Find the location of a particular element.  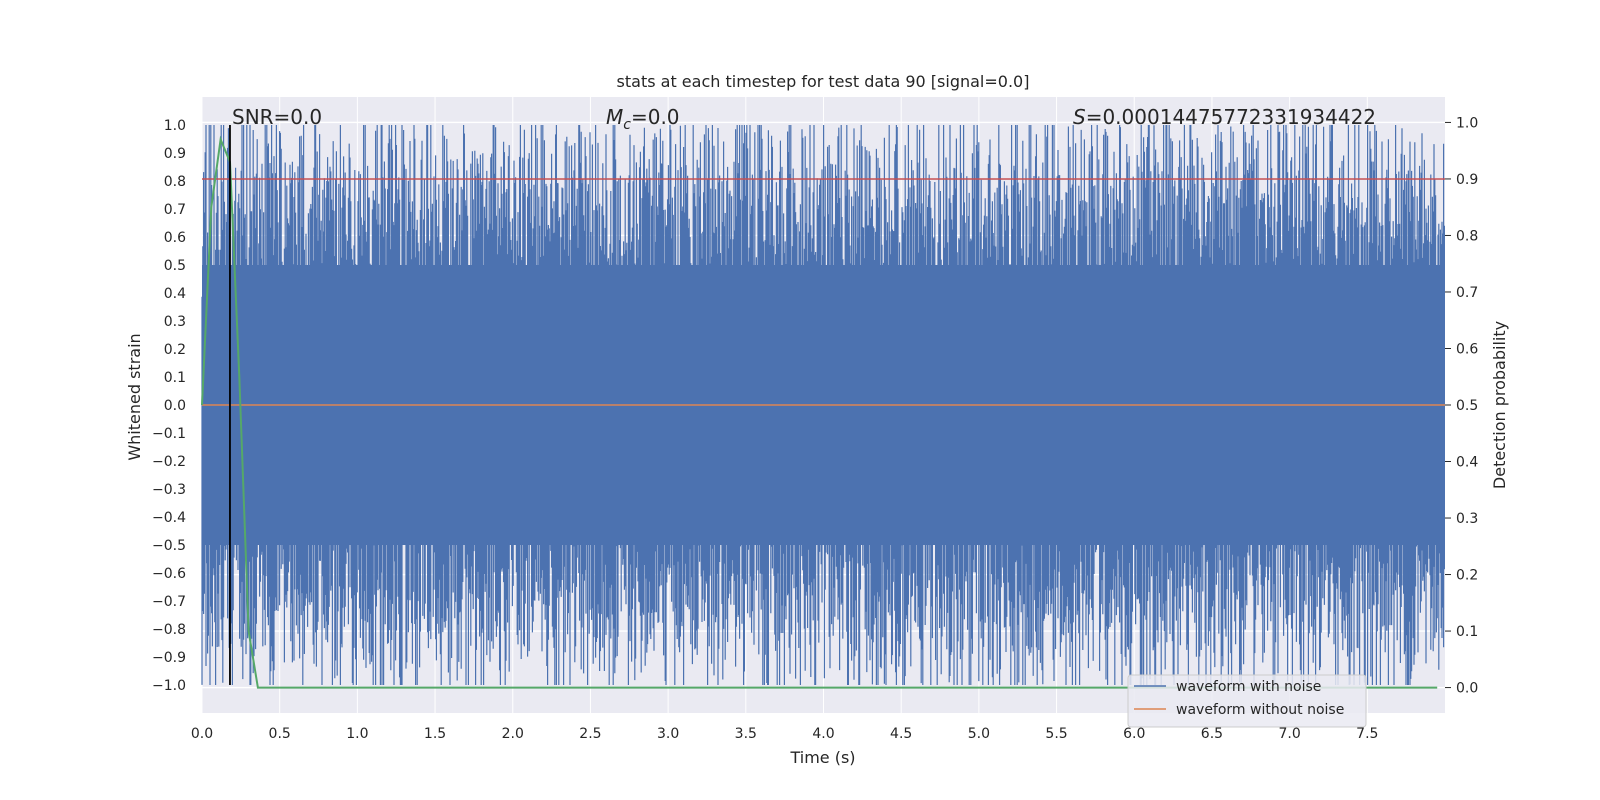

legend-label-noise: waveform with noise is located at coordinates (1248, 687).